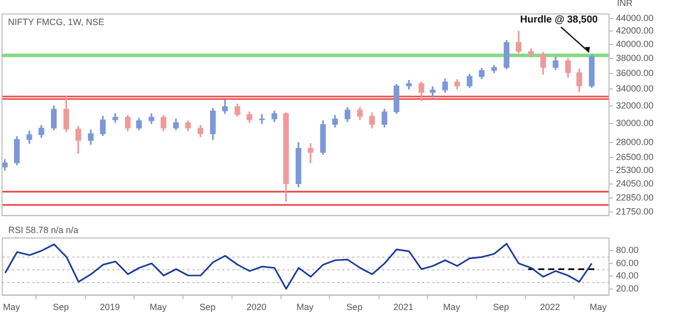 Image resolution: width=675 pixels, height=330 pixels. I want to click on y-tick-label: 24050.00, so click(635, 183).